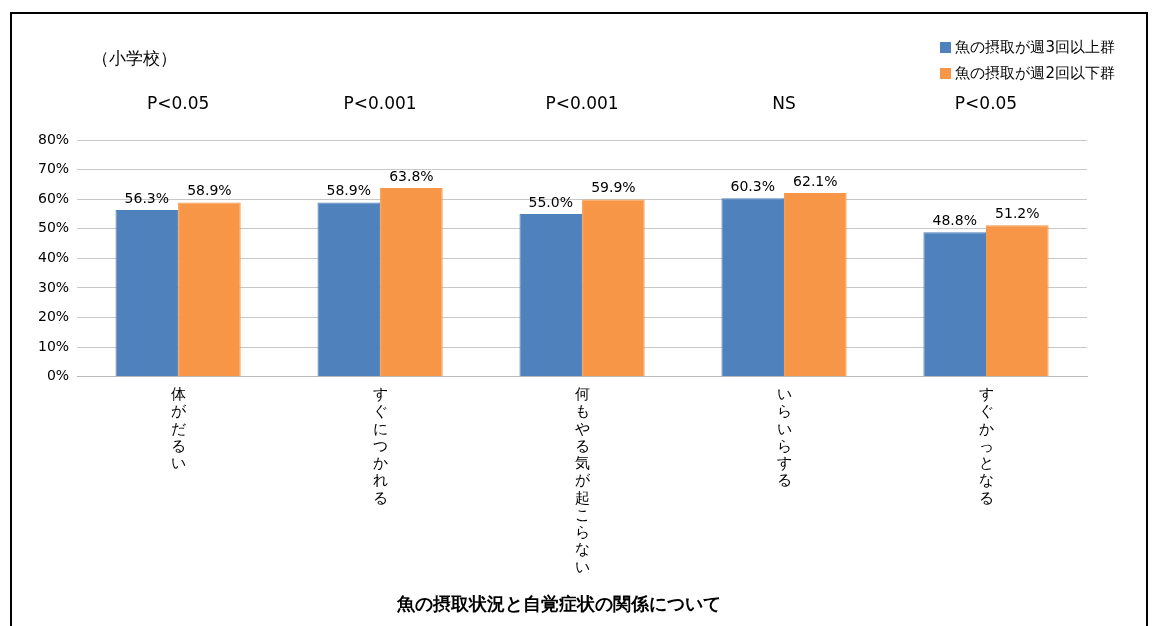 The height and width of the screenshot is (626, 1157). Describe the element at coordinates (53, 345) in the screenshot. I see `y-tick-label: 10%` at that location.